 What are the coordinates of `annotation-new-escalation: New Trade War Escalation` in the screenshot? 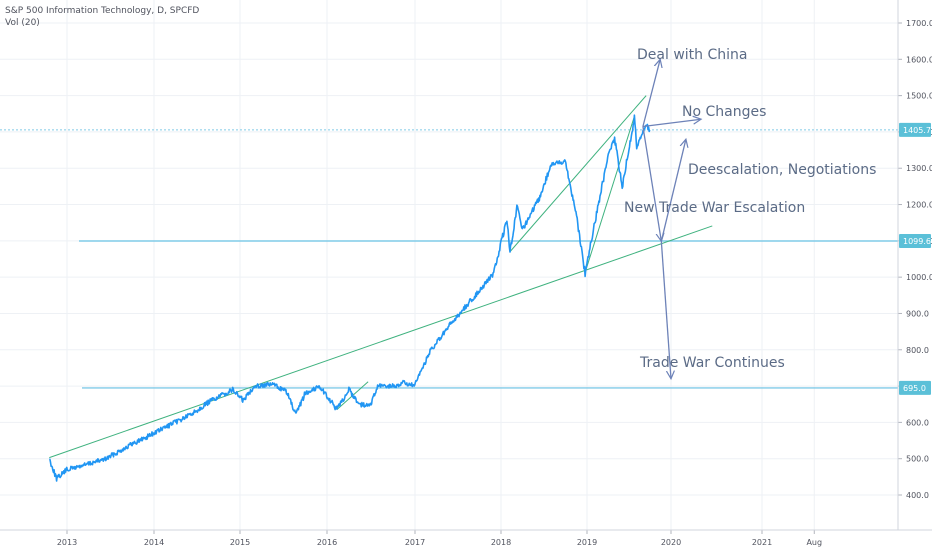 It's located at (714, 208).